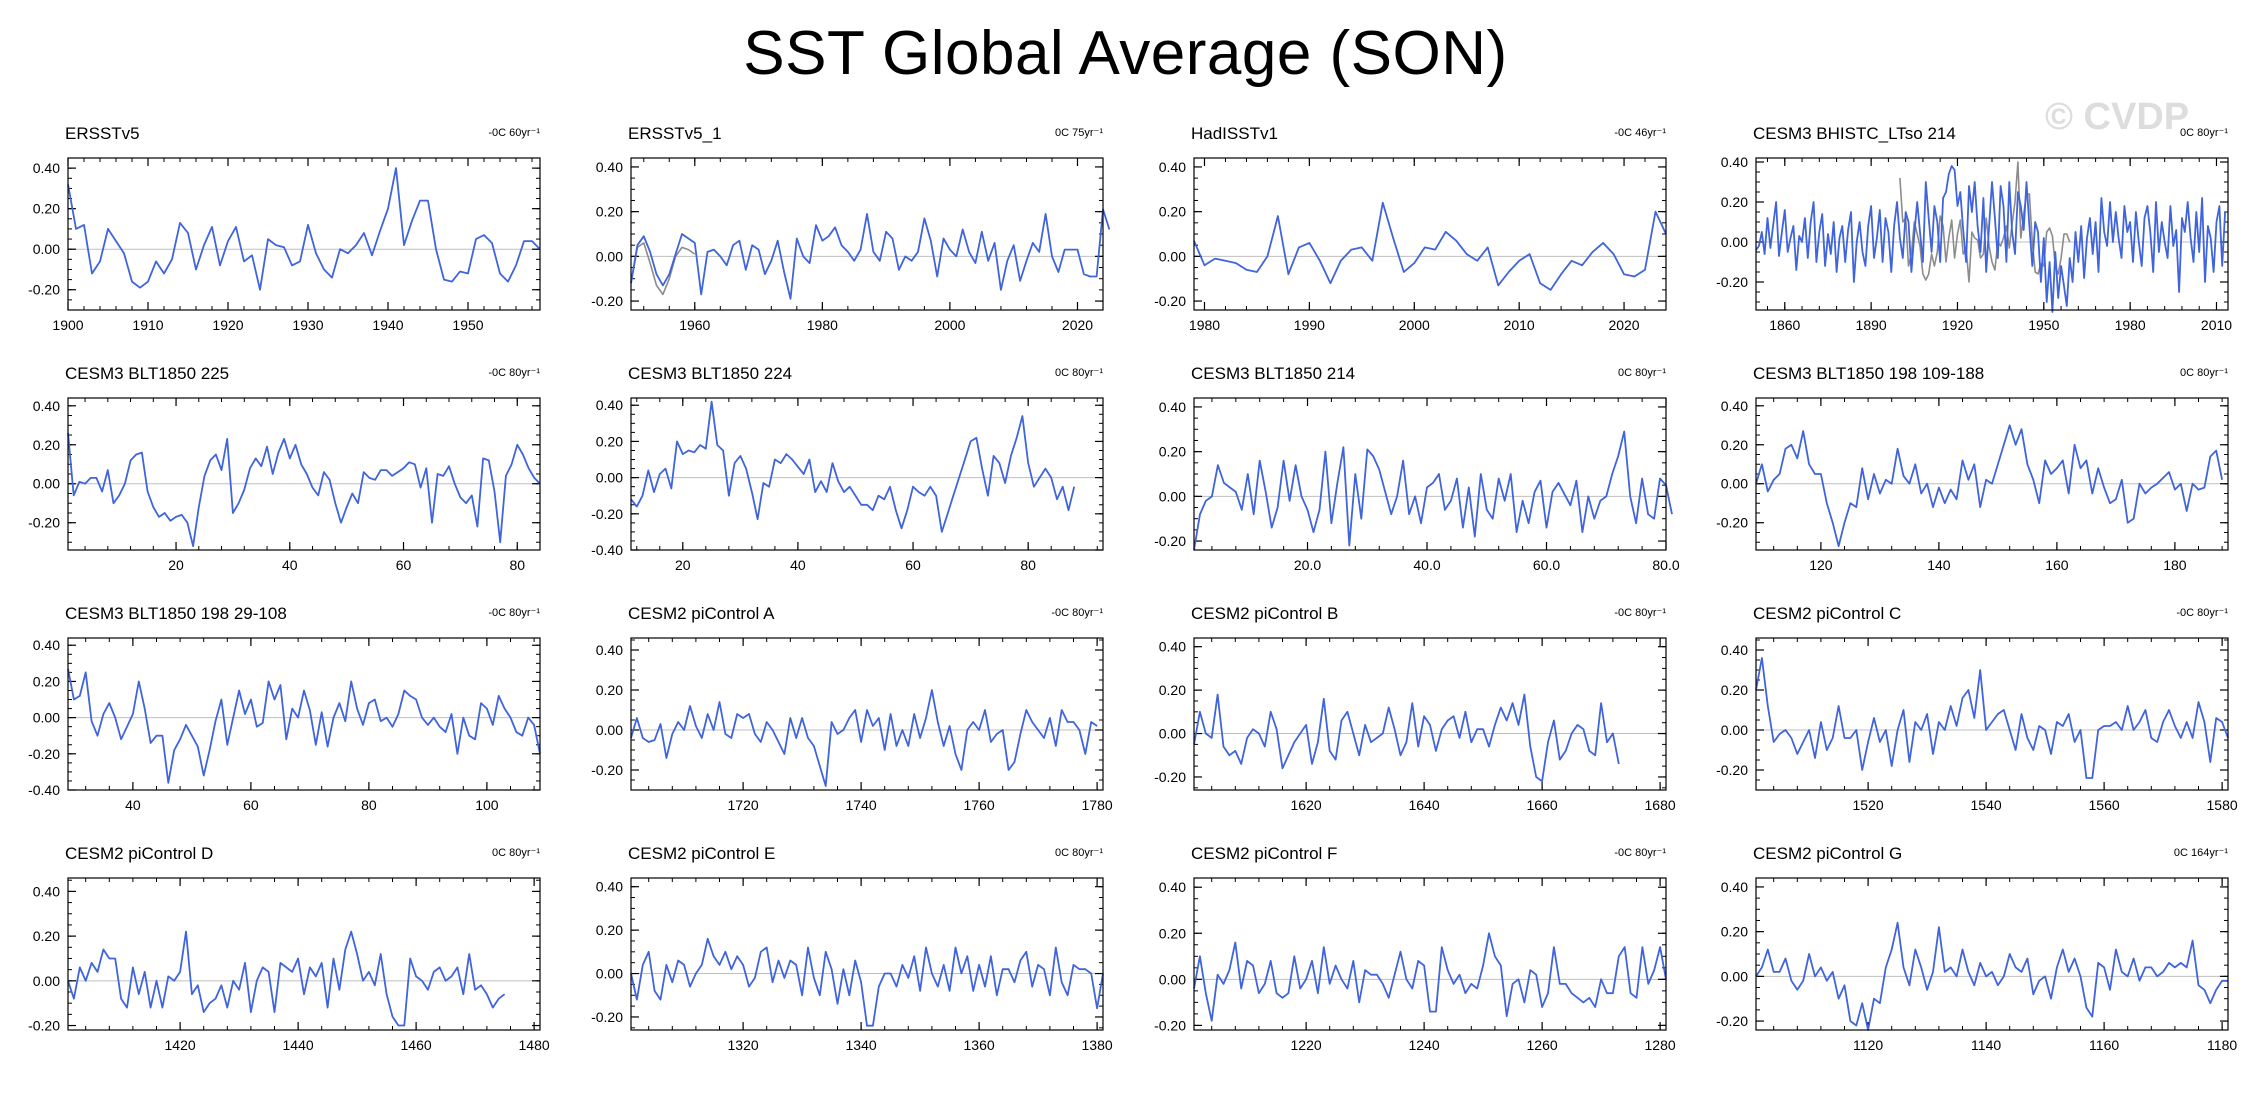 The height and width of the screenshot is (1103, 2251). I want to click on x-tick-label: 1990, so click(1309, 325).